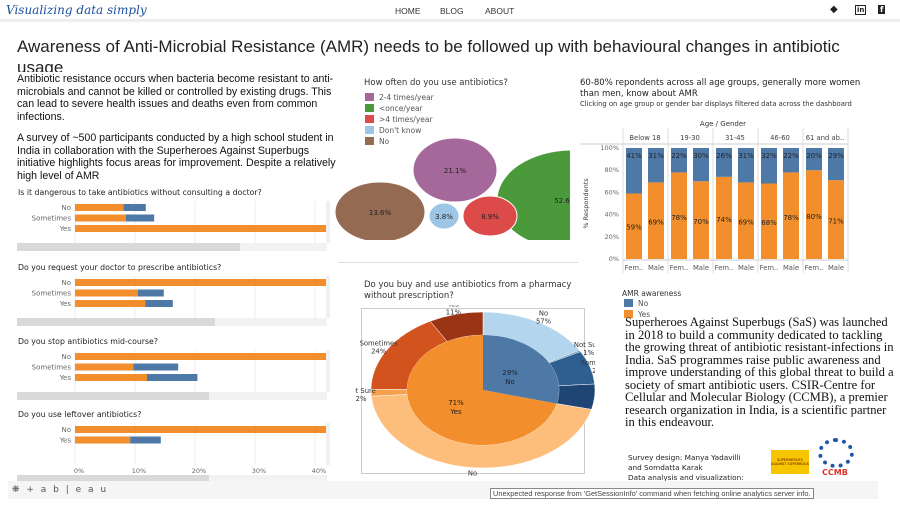 The width and height of the screenshot is (900, 506). Describe the element at coordinates (584, 345) in the screenshot. I see `pie-outer-label: Not Sure` at that location.